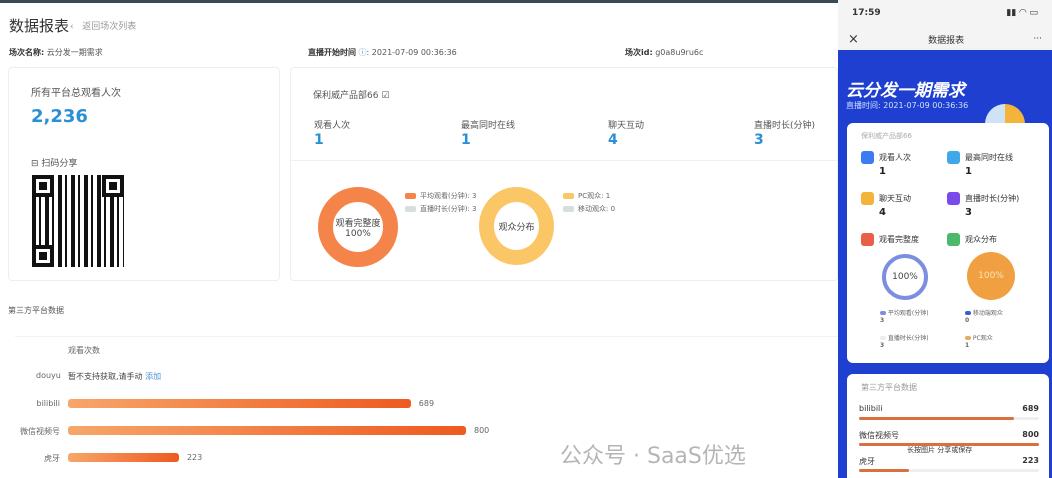  I want to click on add-link: 添加, so click(153, 376).